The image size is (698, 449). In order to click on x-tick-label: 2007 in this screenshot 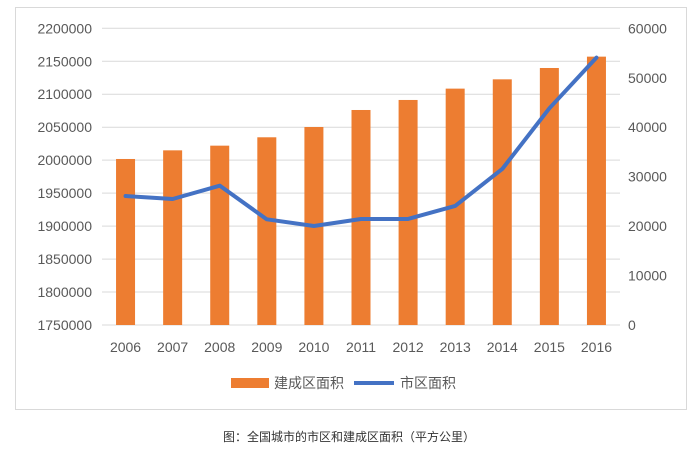, I will do `click(172, 347)`.